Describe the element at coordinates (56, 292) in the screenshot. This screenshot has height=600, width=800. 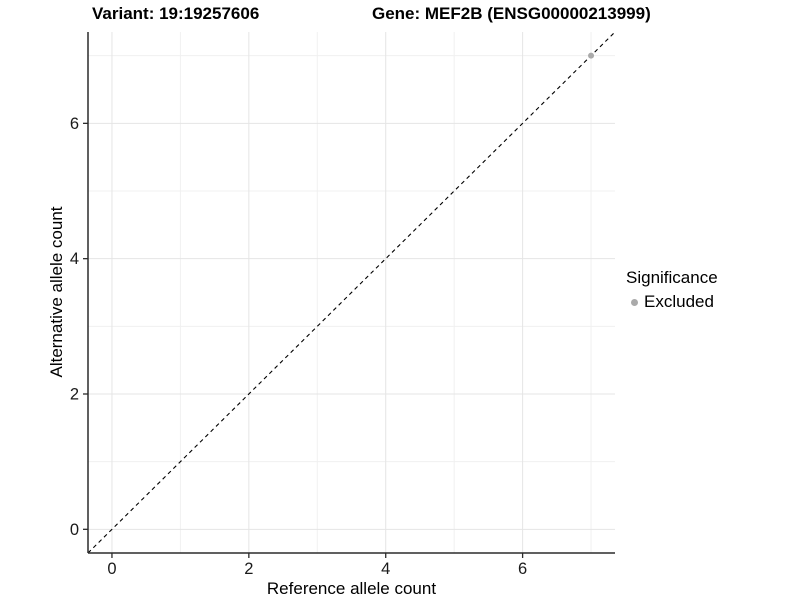
I see `y-axis-label: Alternative allele count` at that location.